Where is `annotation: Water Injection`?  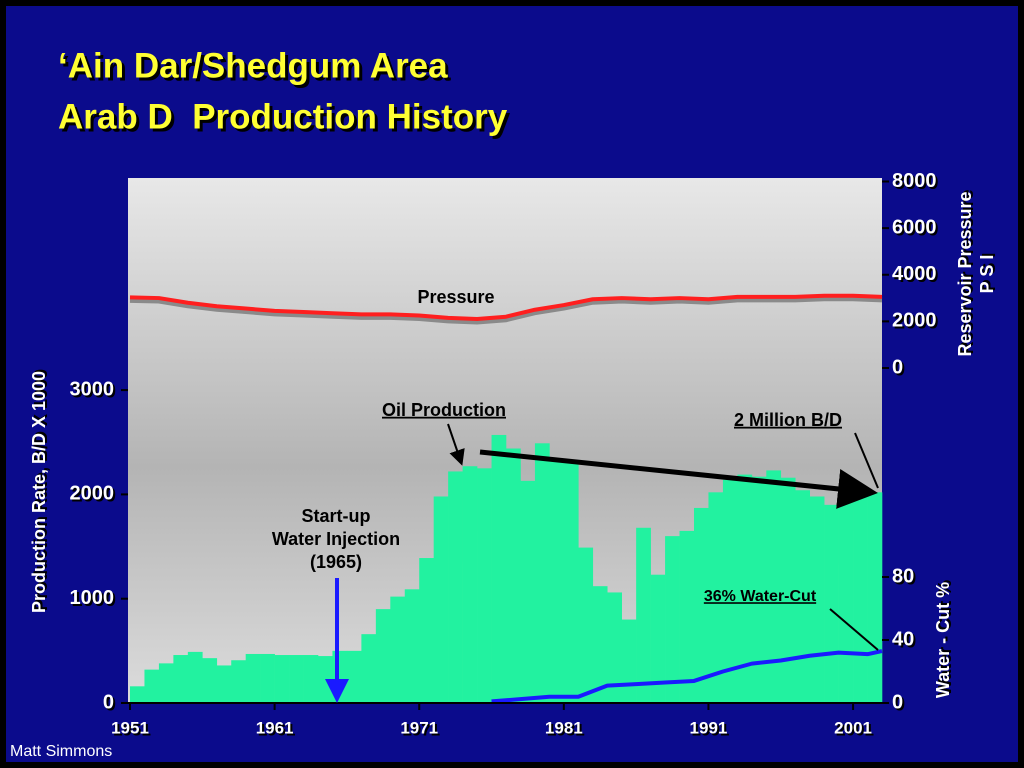
annotation: Water Injection is located at coordinates (336, 539).